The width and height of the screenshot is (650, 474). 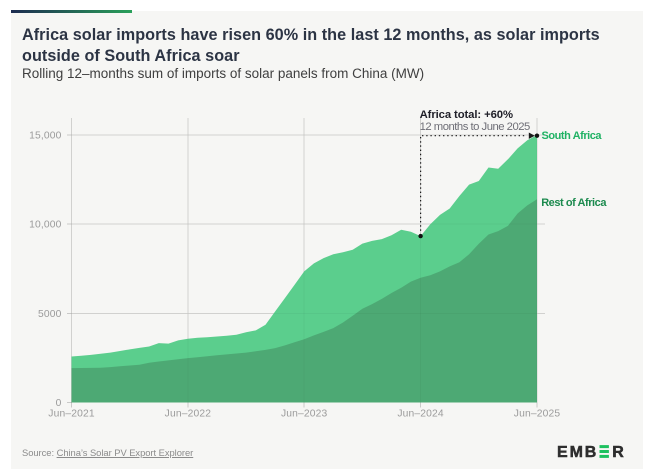 What do you see at coordinates (572, 136) in the screenshot?
I see `svg-text: South Africa` at bounding box center [572, 136].